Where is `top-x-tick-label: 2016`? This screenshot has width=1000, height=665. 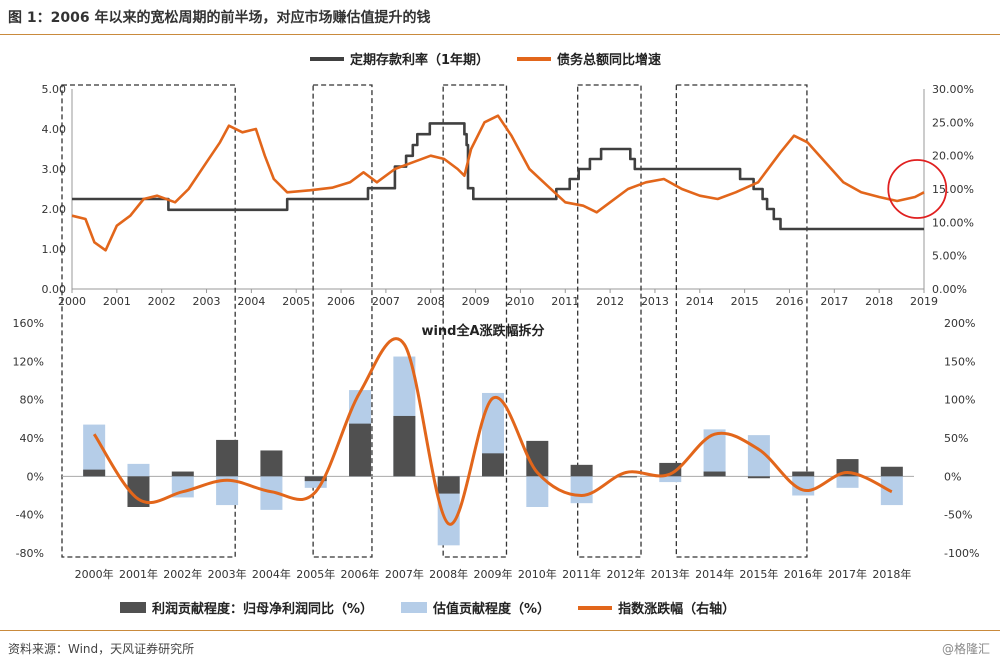 top-x-tick-label: 2016 is located at coordinates (789, 301).